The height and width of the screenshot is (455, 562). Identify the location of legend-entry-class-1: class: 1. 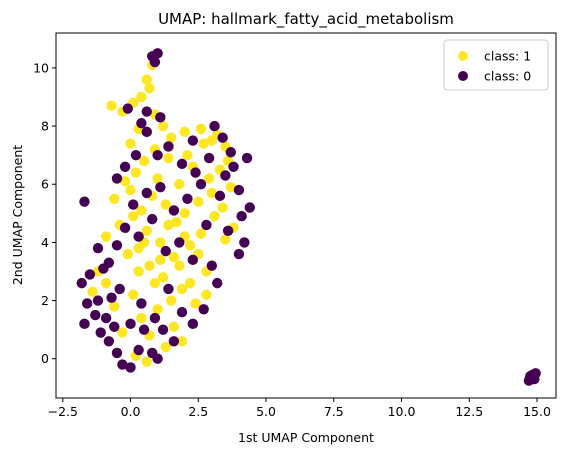
(507, 56).